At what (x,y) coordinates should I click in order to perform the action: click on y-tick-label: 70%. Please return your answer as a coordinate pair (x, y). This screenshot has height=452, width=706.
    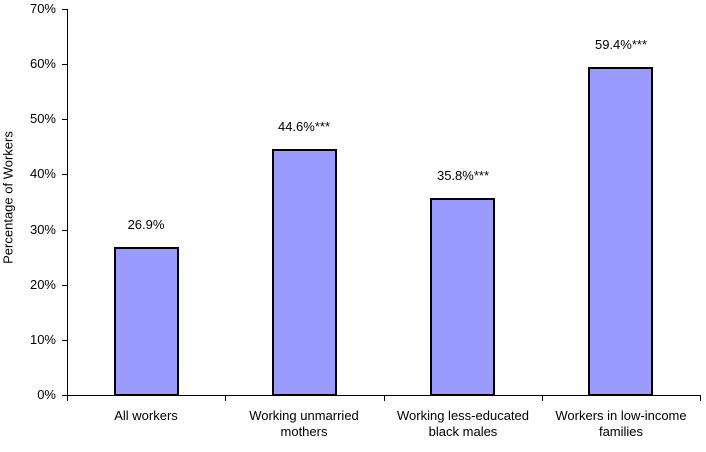
    Looking at the image, I should click on (42, 8).